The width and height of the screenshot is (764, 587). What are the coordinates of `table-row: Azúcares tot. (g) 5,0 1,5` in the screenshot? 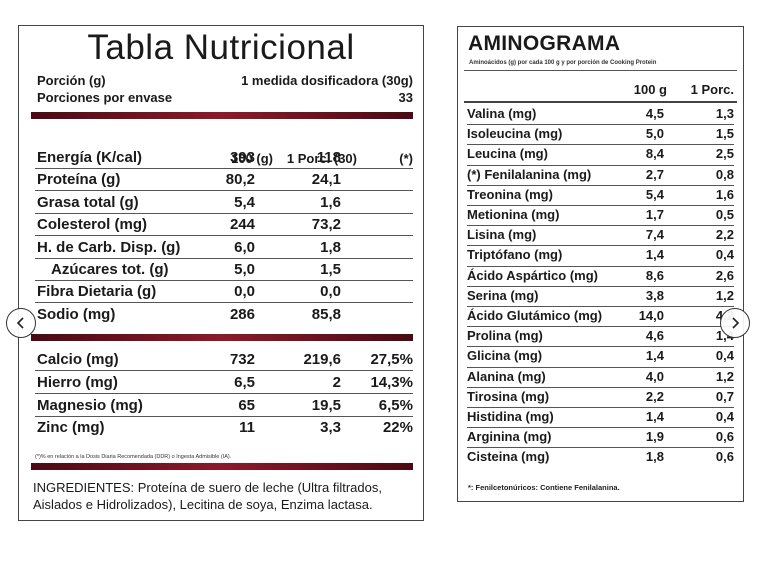 It's located at (224, 269).